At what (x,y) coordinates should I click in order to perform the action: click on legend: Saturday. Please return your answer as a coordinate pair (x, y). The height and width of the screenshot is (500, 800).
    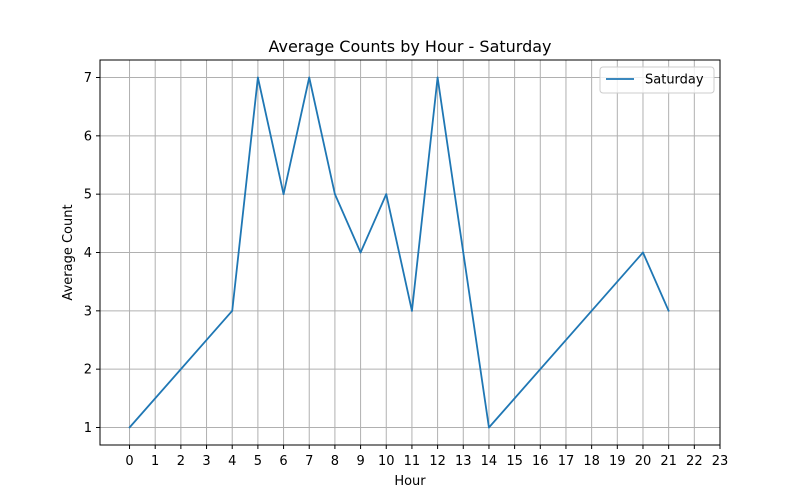
    Looking at the image, I should click on (657, 80).